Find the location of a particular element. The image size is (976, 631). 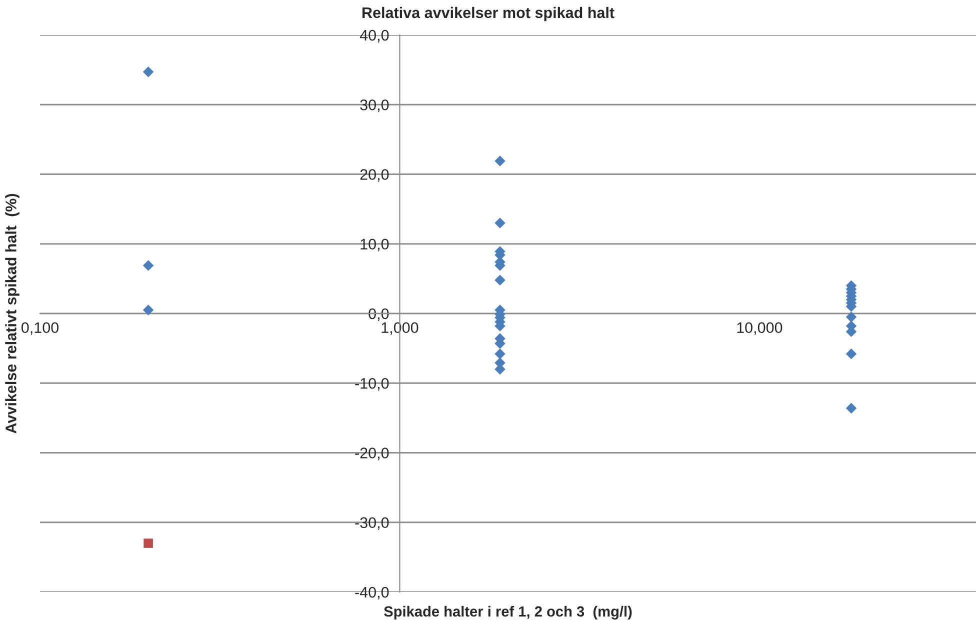

y-tick-label: -20,0 is located at coordinates (372, 454).